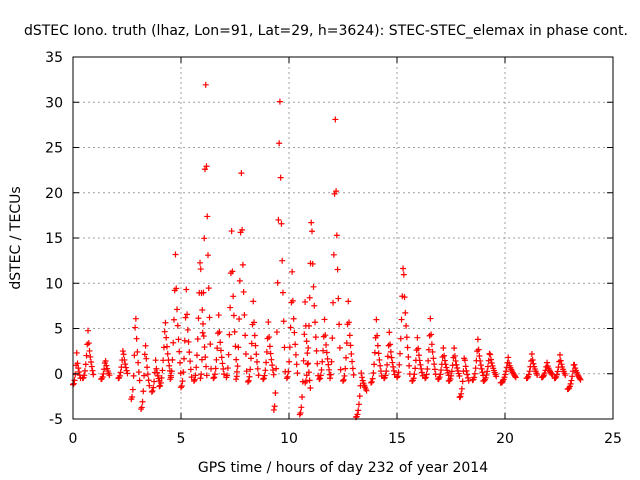 This screenshot has height=480, width=640. Describe the element at coordinates (613, 439) in the screenshot. I see `x-tick-label: 25` at that location.